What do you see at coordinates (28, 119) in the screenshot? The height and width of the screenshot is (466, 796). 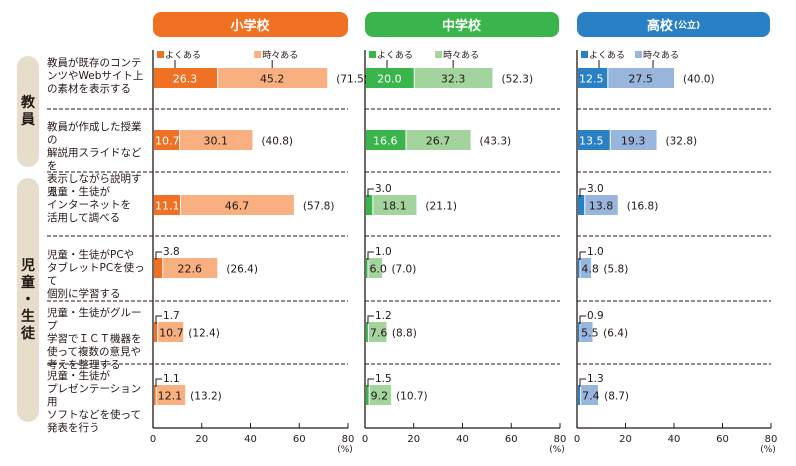 I see `group-label-char: 員` at bounding box center [28, 119].